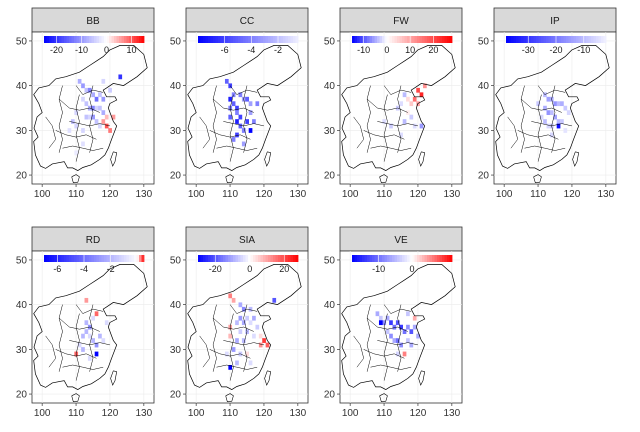 This screenshot has height=432, width=640. What do you see at coordinates (215, 269) in the screenshot?
I see `legend-tick-label: -20` at bounding box center [215, 269].